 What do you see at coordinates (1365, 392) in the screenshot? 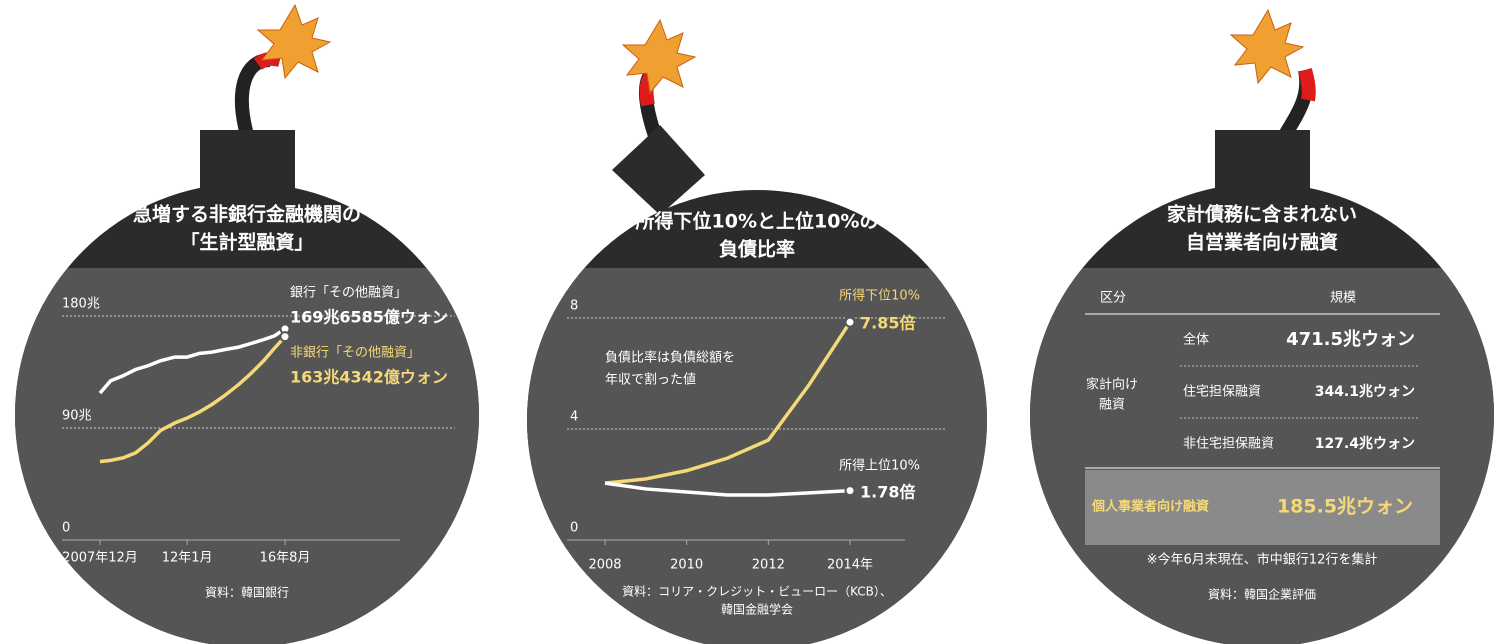
I see `row-value: 344.1兆ウォン` at bounding box center [1365, 392].